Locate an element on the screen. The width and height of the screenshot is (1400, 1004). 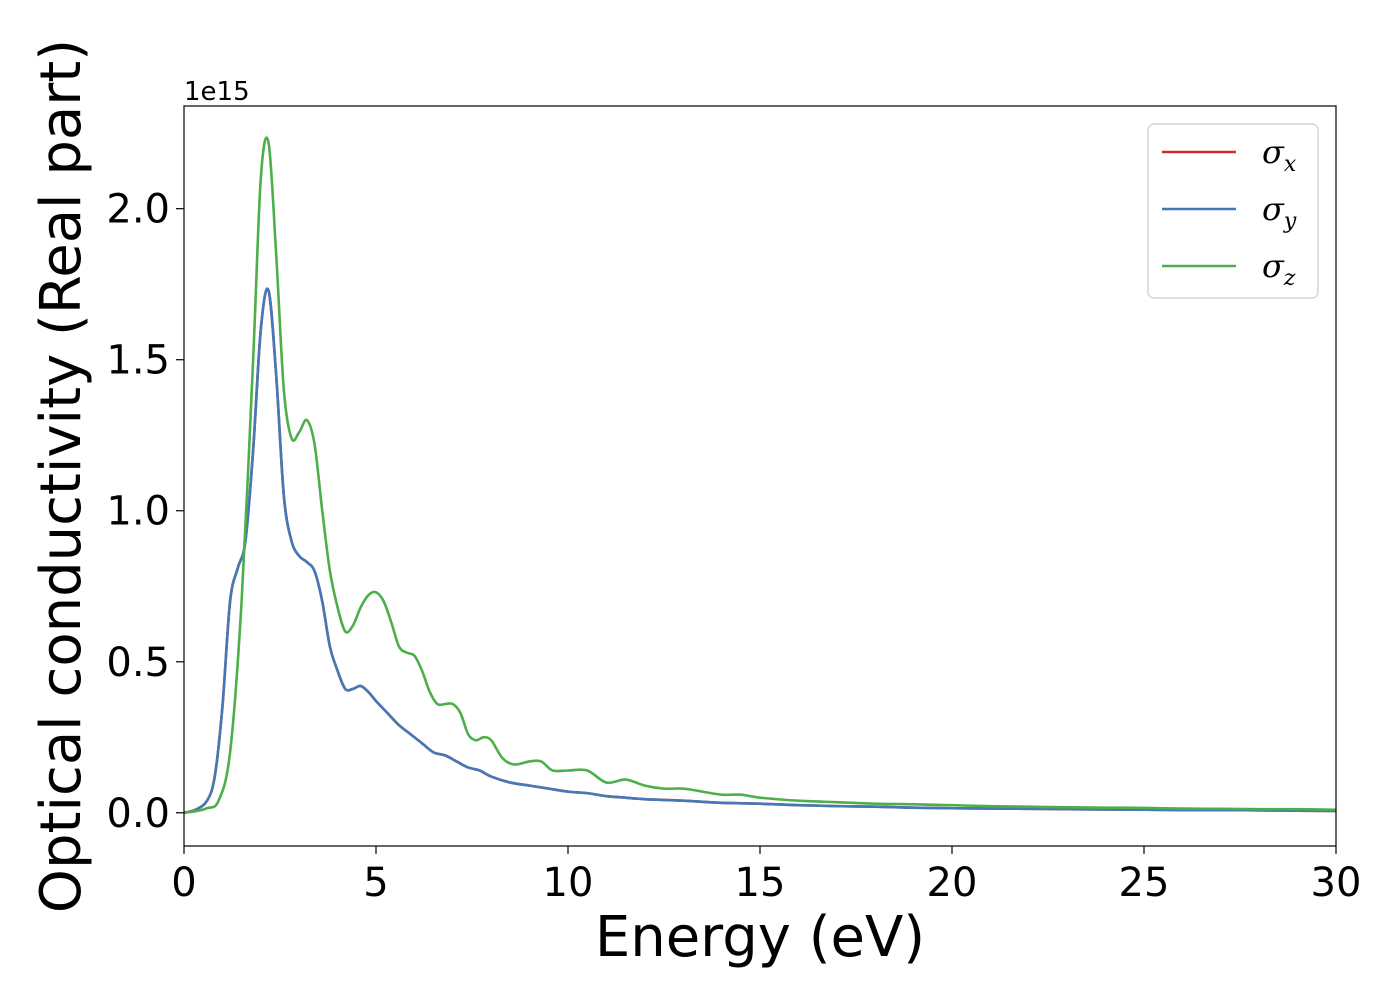
y-tick-label: 0.0 is located at coordinates (138, 814).